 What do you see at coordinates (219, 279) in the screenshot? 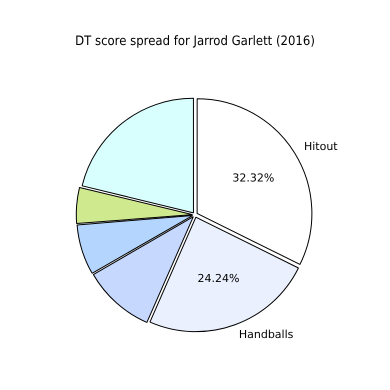
I see `data-label: 24.24%` at bounding box center [219, 279].